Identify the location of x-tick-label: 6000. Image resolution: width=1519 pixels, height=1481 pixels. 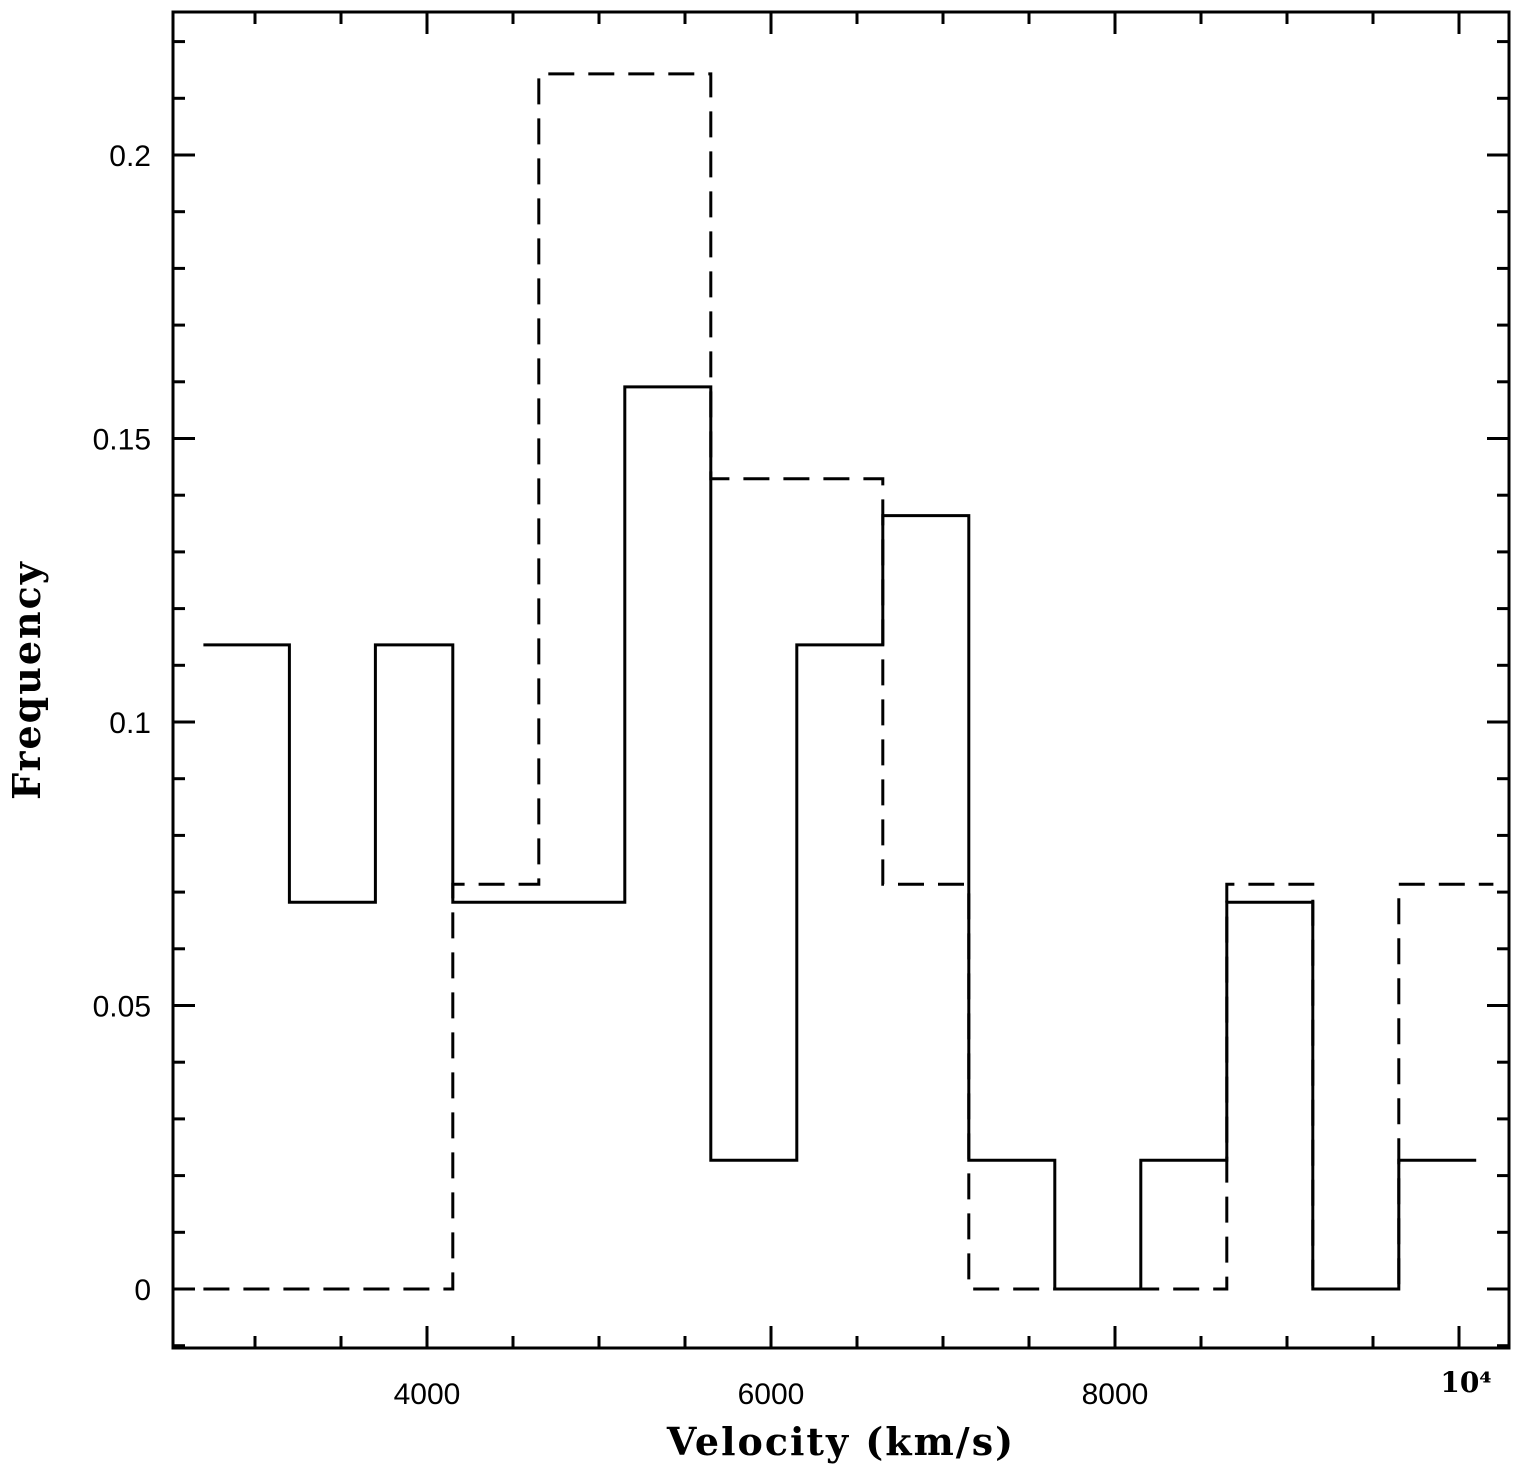
(771, 1394).